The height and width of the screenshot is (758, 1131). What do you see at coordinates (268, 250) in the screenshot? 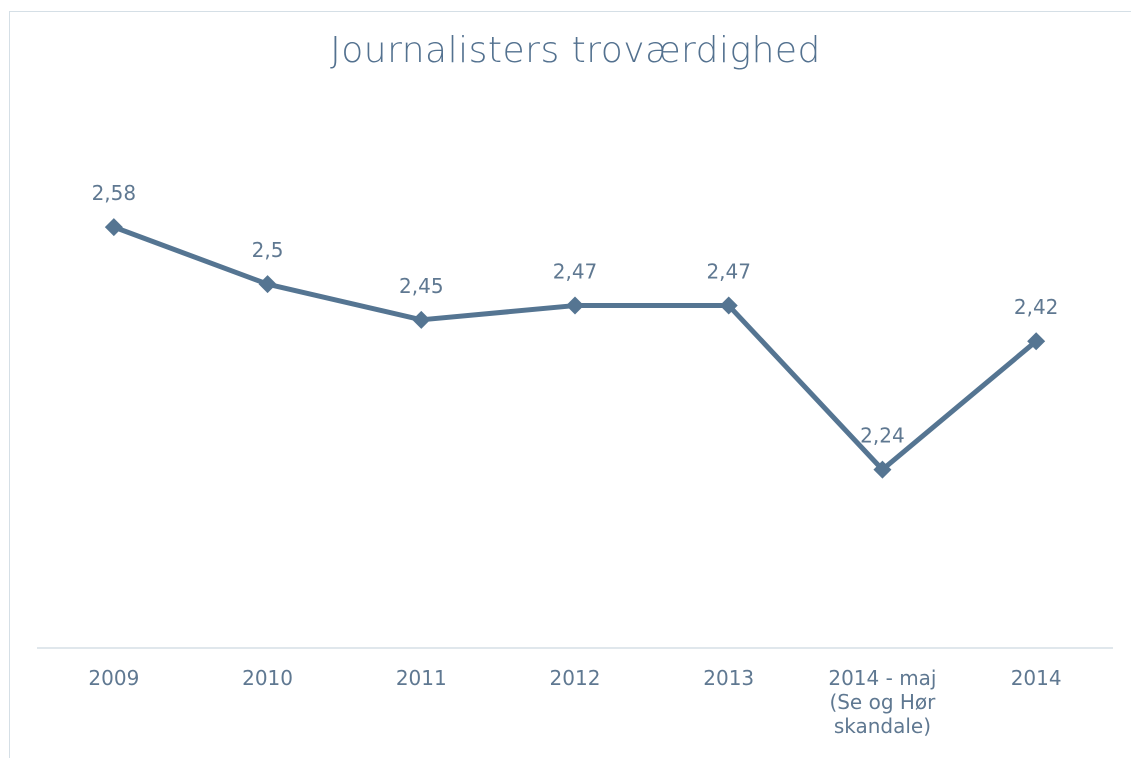
I see `data-label-1: 2,5` at bounding box center [268, 250].